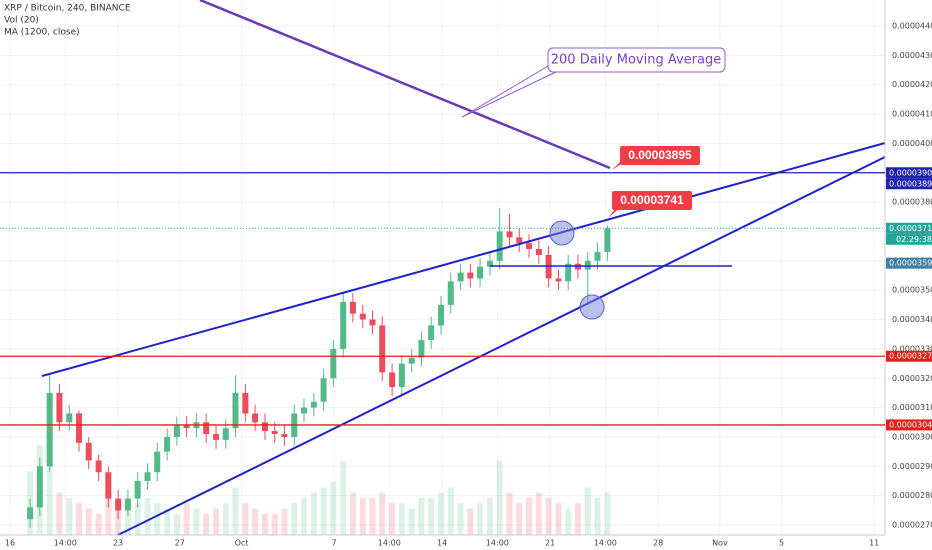  I want to click on price-label: 0.00003275, so click(910, 356).